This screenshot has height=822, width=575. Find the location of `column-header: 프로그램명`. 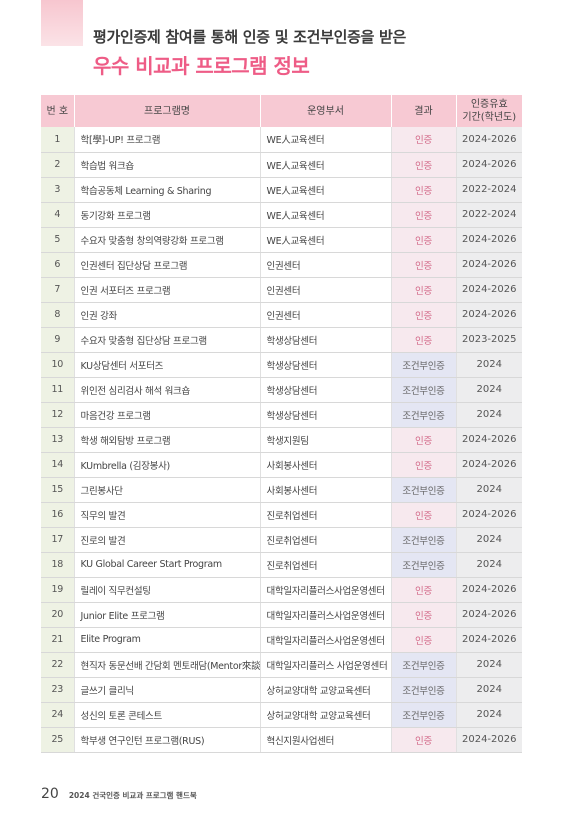

column-header: 프로그램명 is located at coordinates (167, 111).